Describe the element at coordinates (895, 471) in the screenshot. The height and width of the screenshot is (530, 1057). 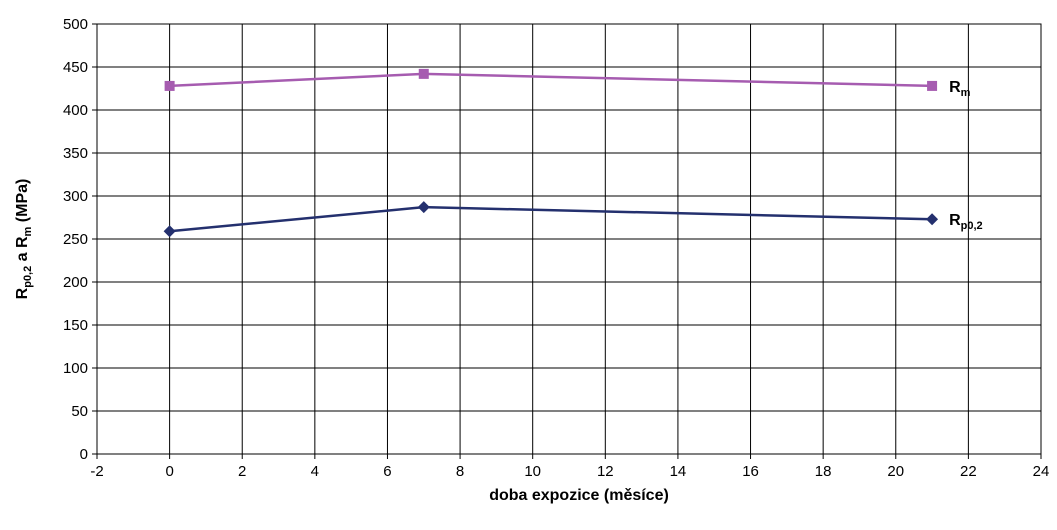
I see `x-tick-label: 20` at that location.